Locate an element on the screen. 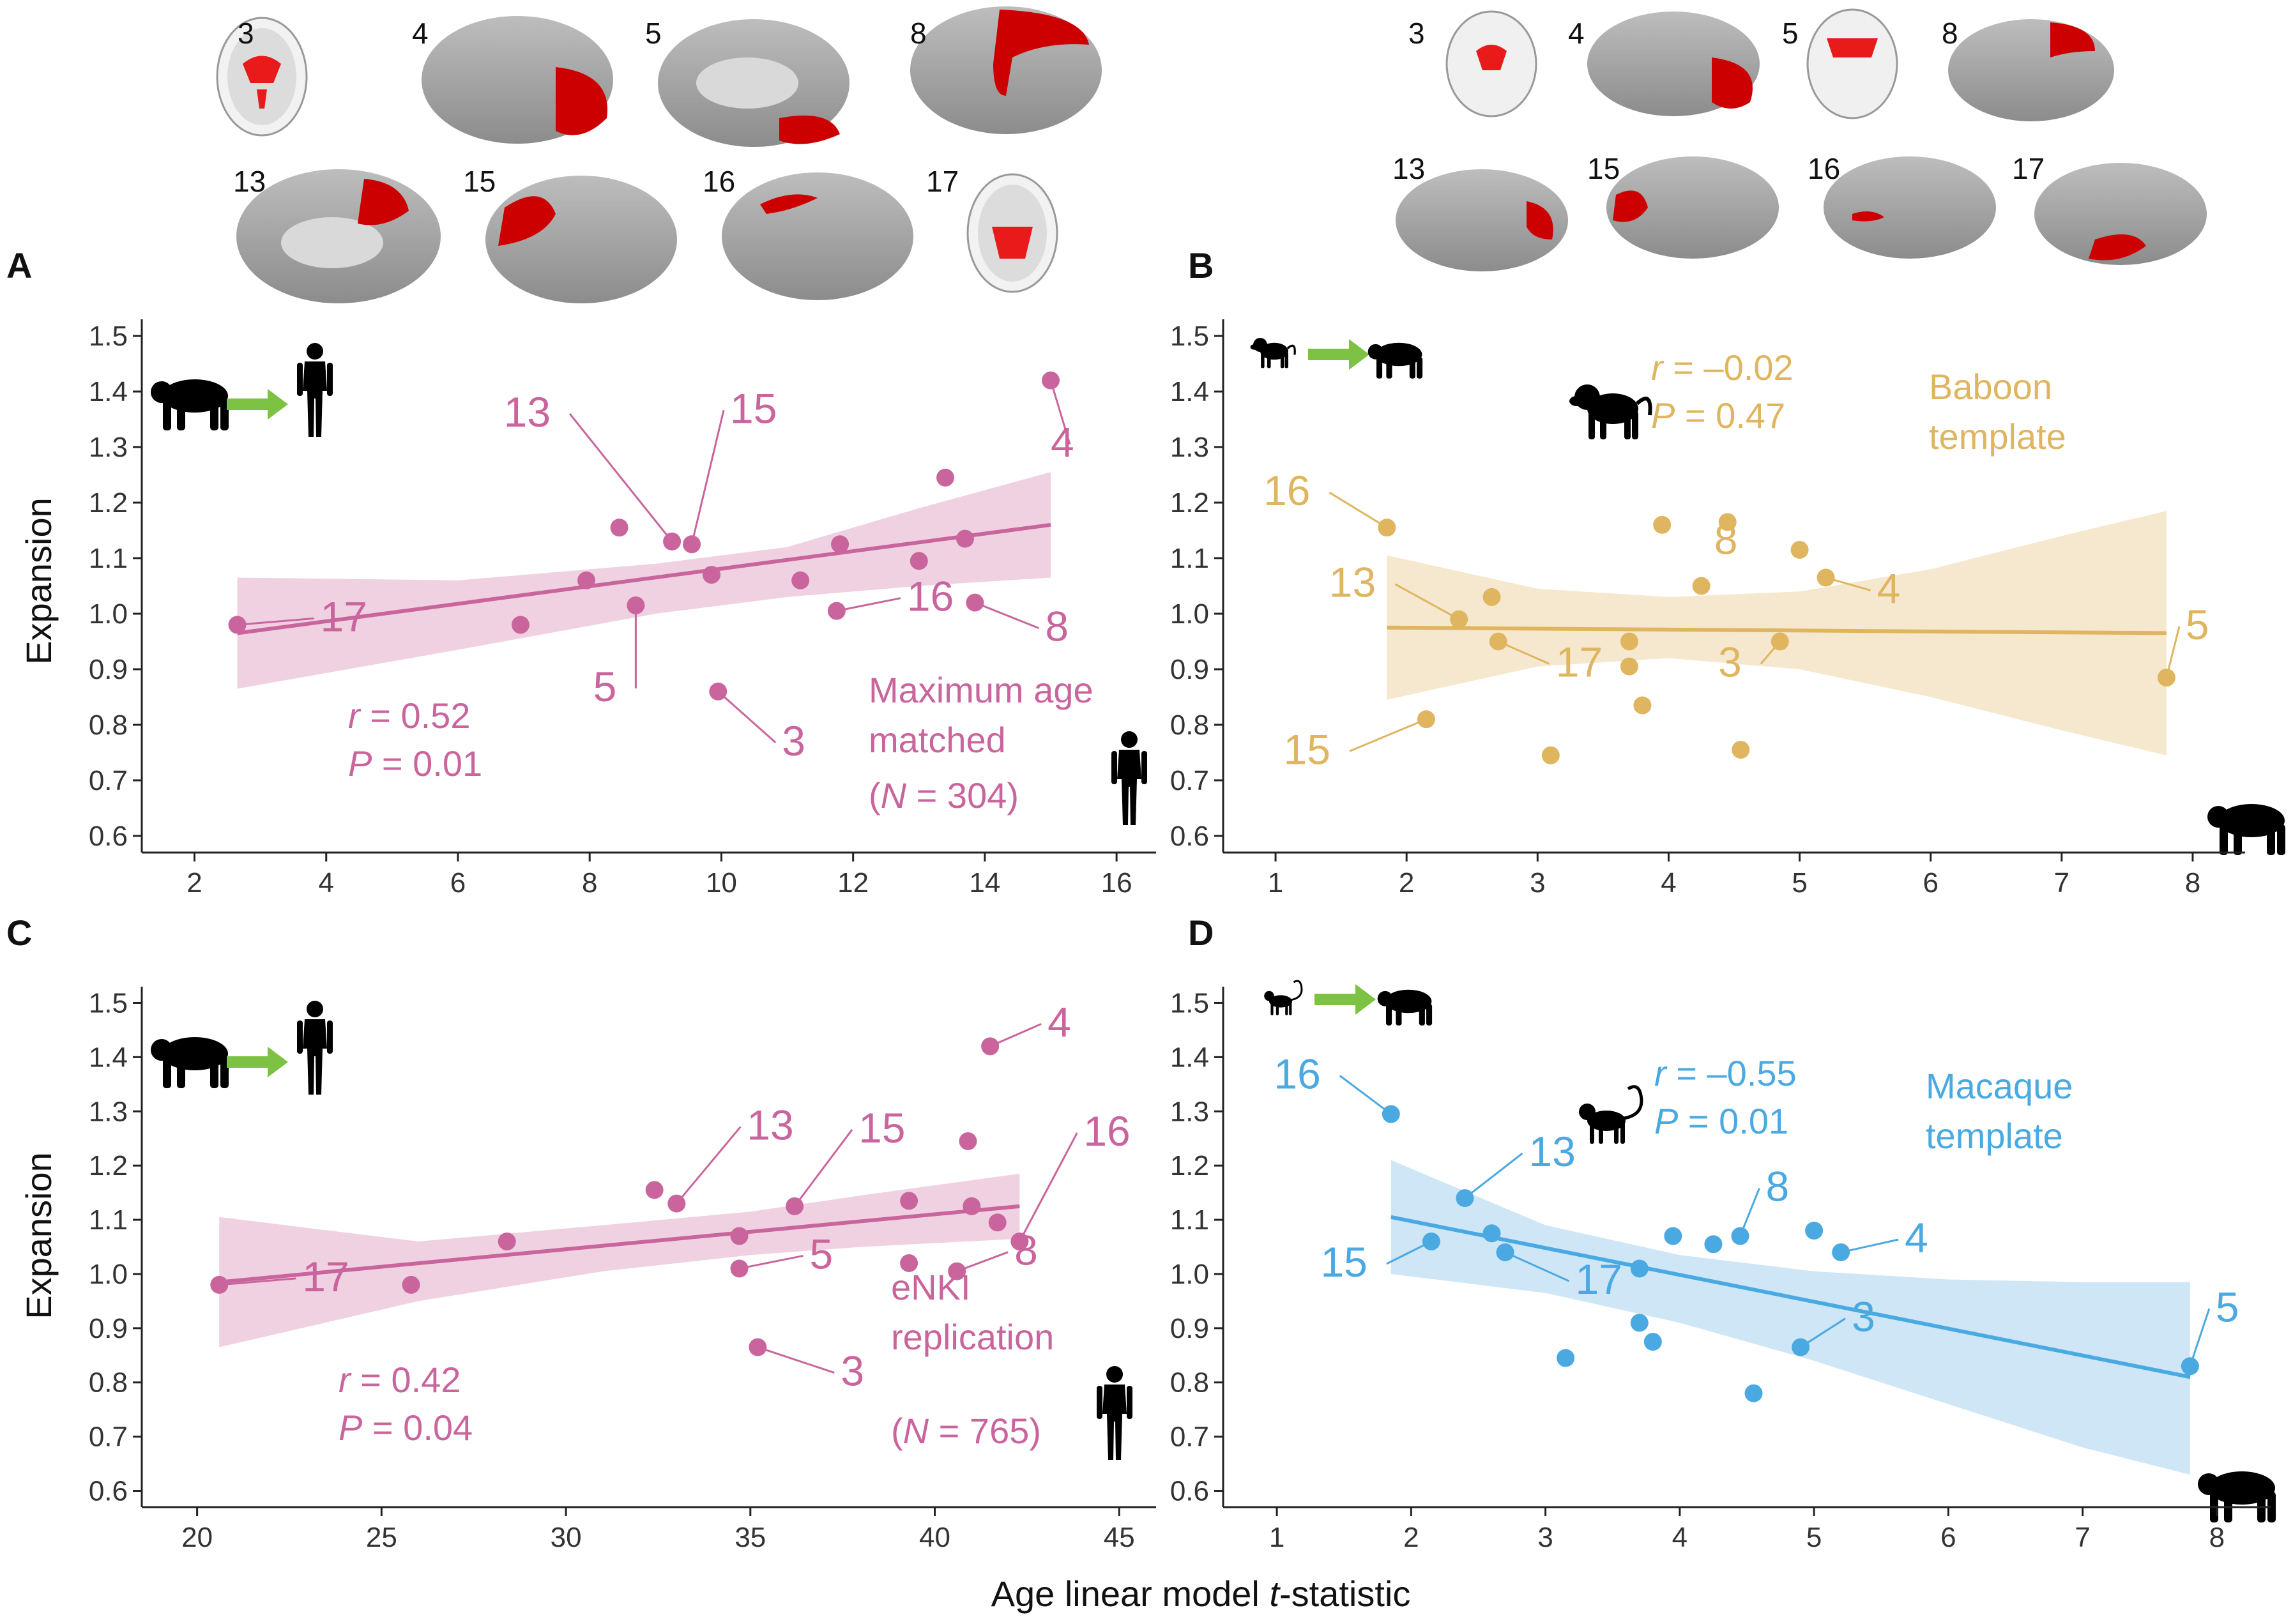 The image size is (2293, 1624). stat-r-value: = 0.42 is located at coordinates (406, 1380).